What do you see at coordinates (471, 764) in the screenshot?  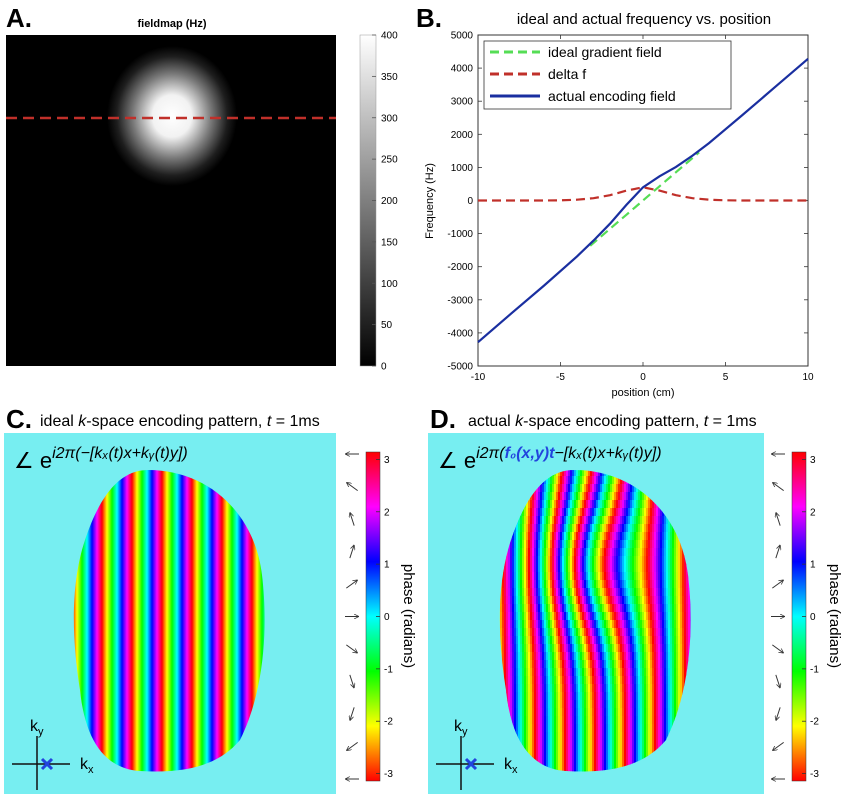 I see `panel-d-k-position-marker` at bounding box center [471, 764].